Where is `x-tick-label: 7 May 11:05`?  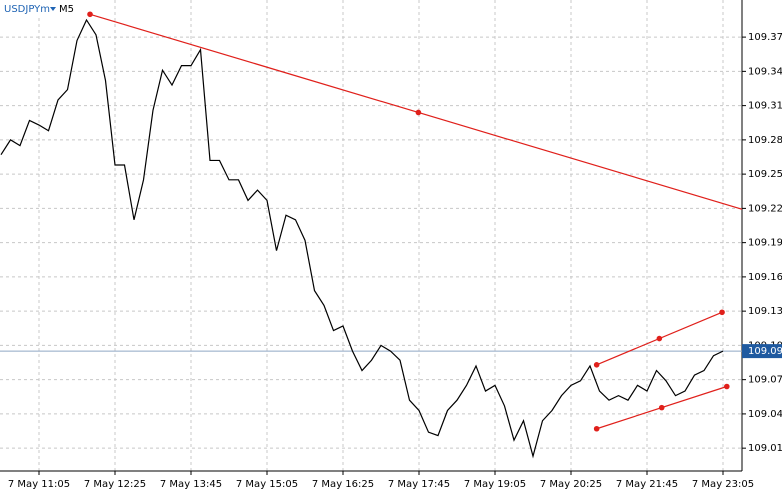
x-tick-label: 7 May 11:05 is located at coordinates (39, 484).